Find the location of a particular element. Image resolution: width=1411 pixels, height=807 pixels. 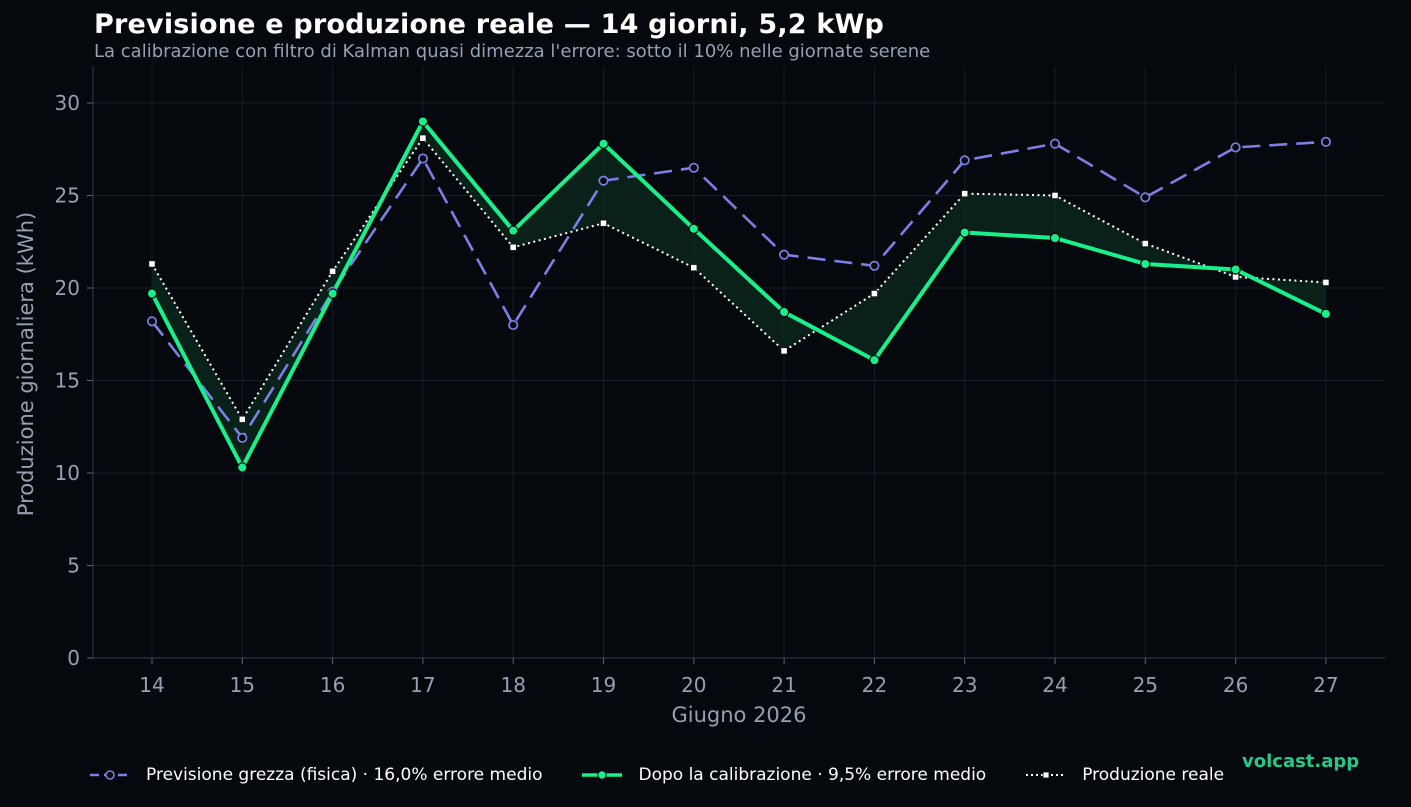

y-tick-label-15: 15 is located at coordinates (67, 381).